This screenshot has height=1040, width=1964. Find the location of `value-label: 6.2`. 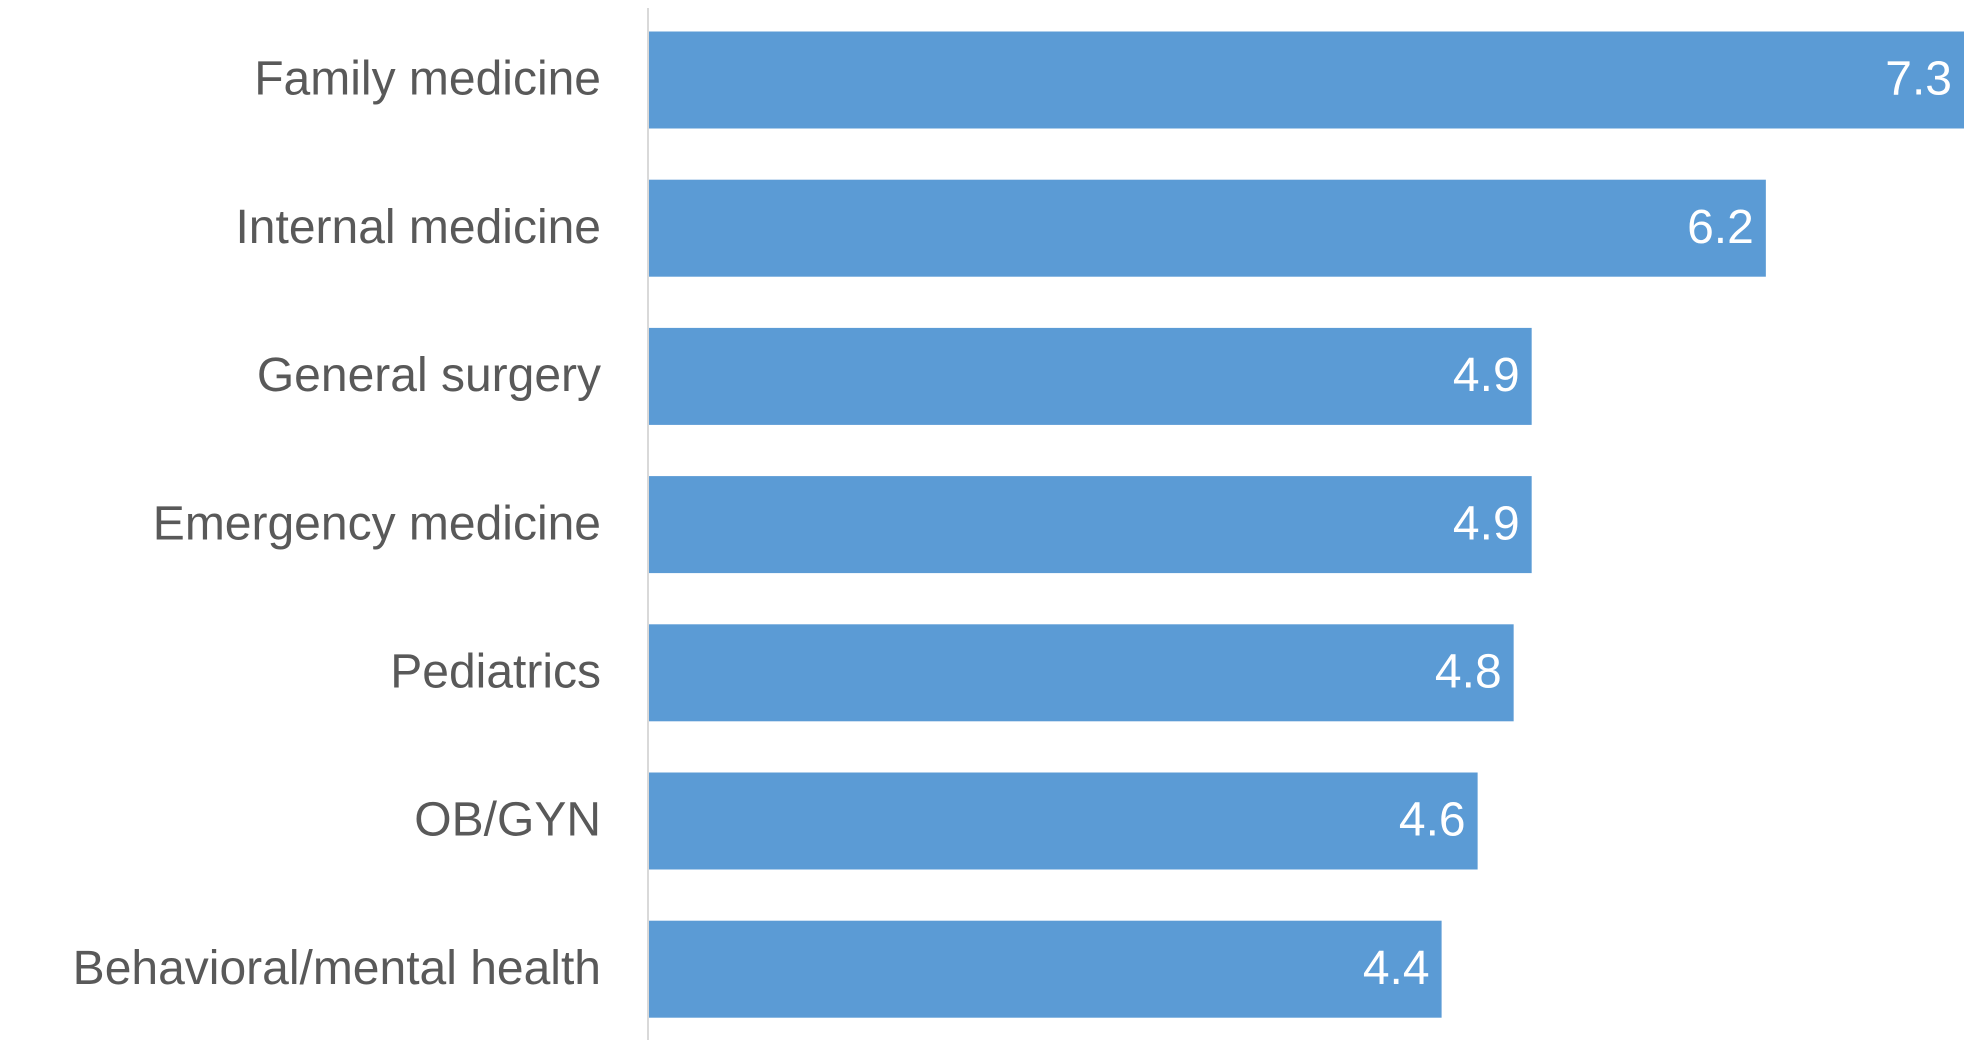

value-label: 6.2 is located at coordinates (1720, 227).